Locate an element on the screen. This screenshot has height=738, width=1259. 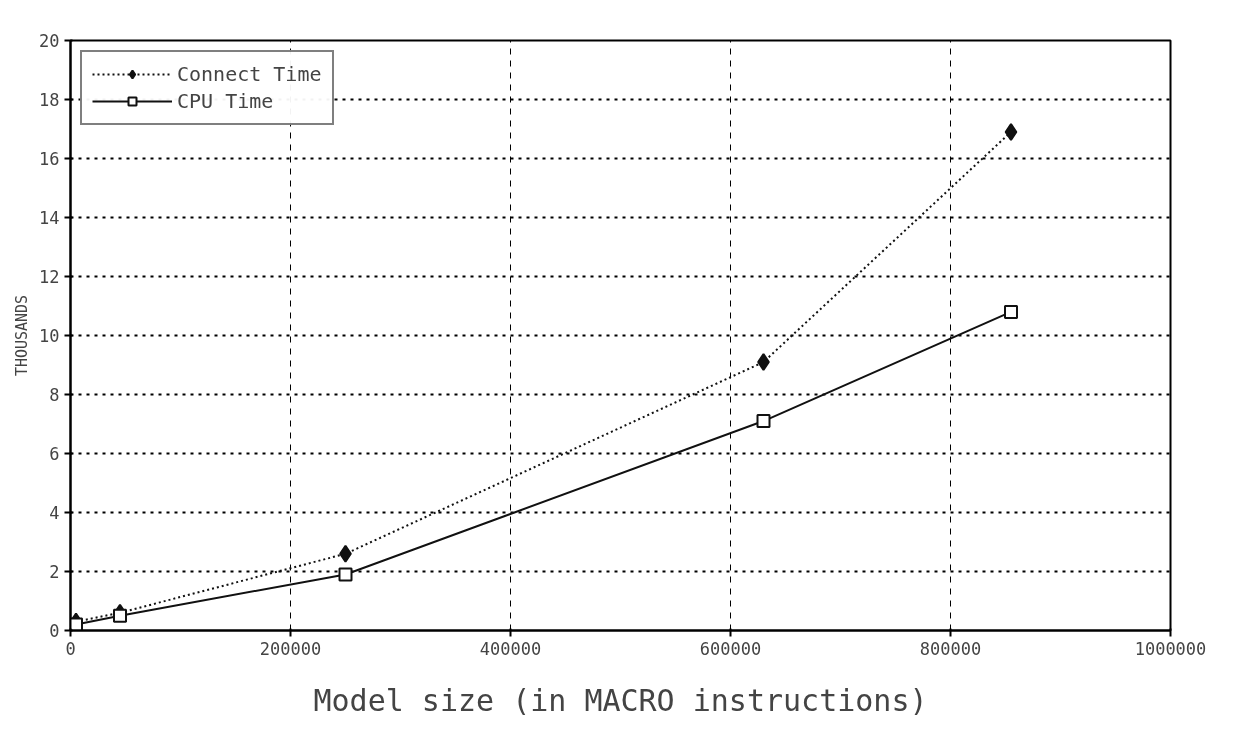
x-tick-label: 1000000 is located at coordinates (1170, 648).